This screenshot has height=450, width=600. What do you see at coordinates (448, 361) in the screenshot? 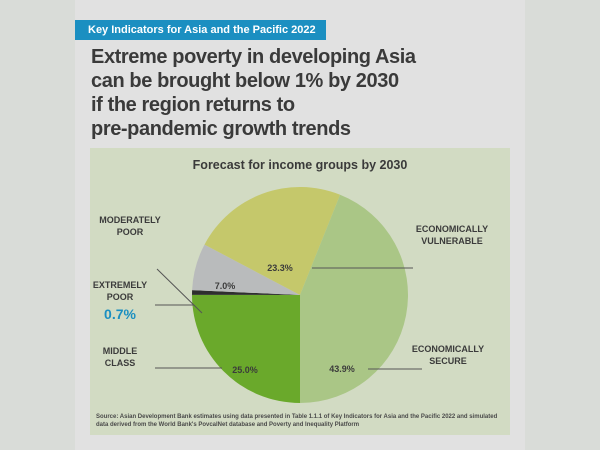
I see `slice-category-label: SECURE` at bounding box center [448, 361].